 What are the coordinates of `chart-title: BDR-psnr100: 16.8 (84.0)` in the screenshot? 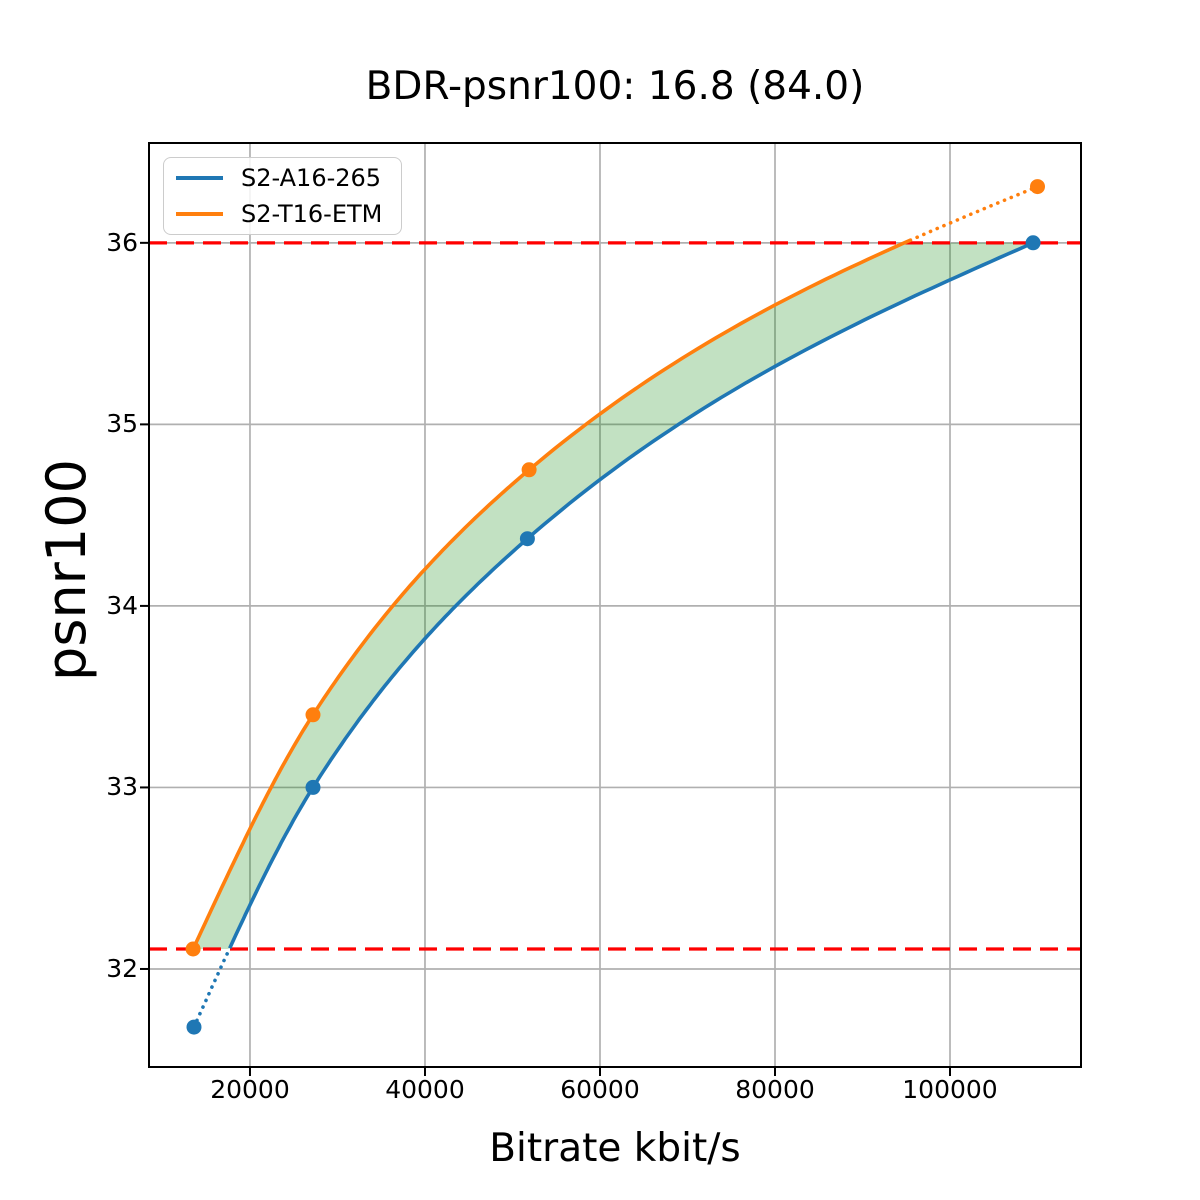 It's located at (615, 86).